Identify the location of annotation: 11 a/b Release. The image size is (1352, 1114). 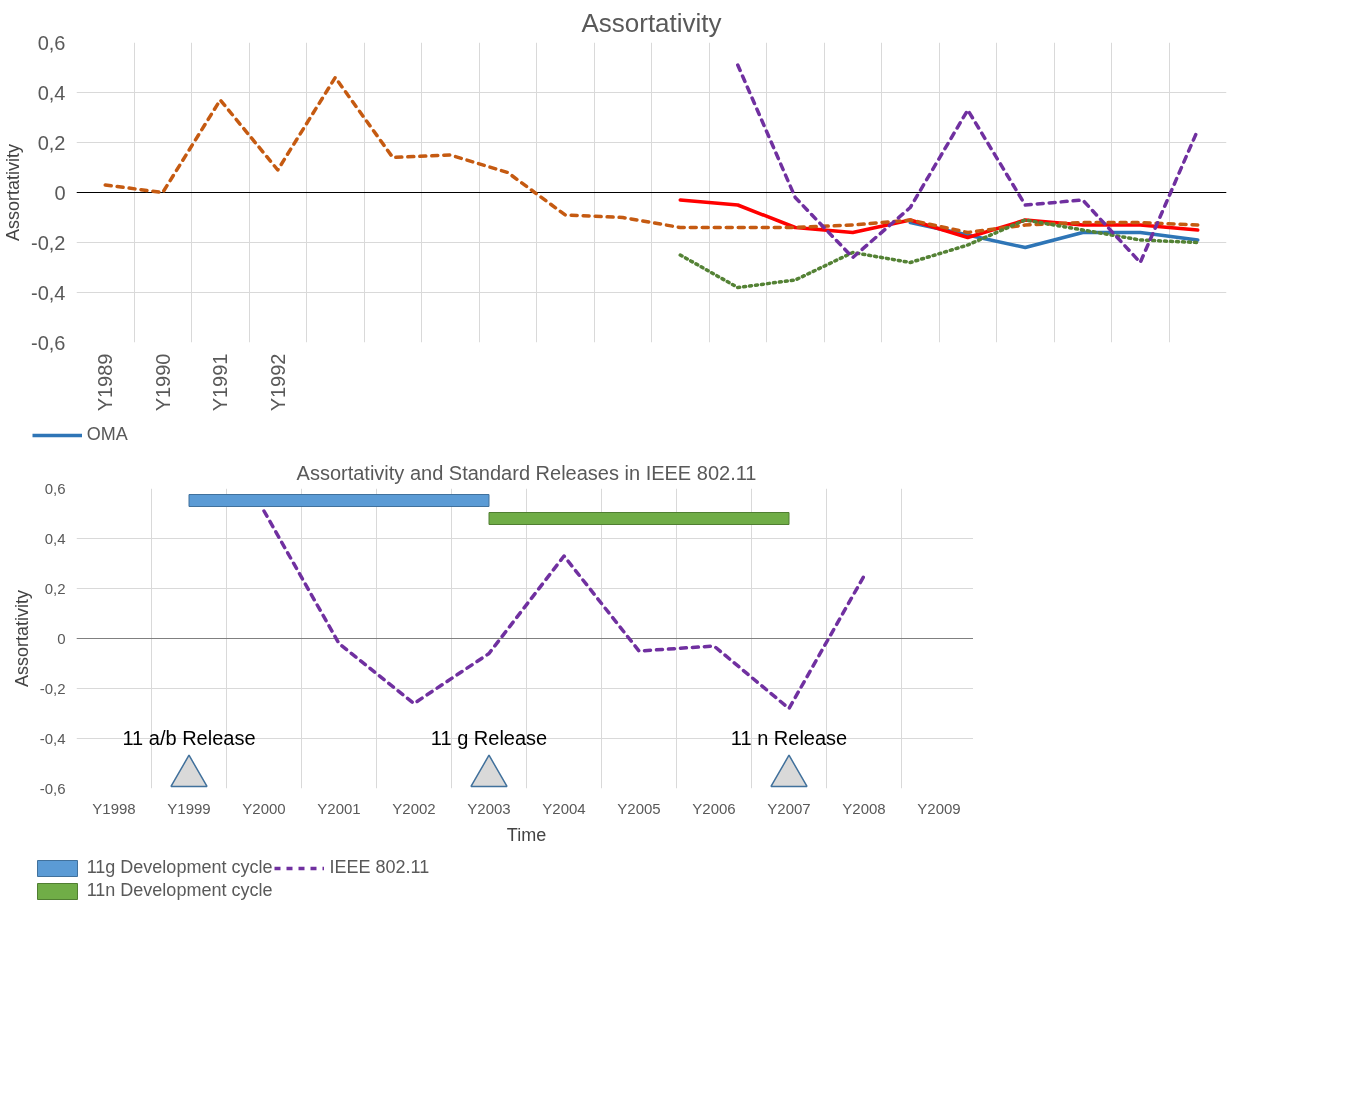
(189, 737).